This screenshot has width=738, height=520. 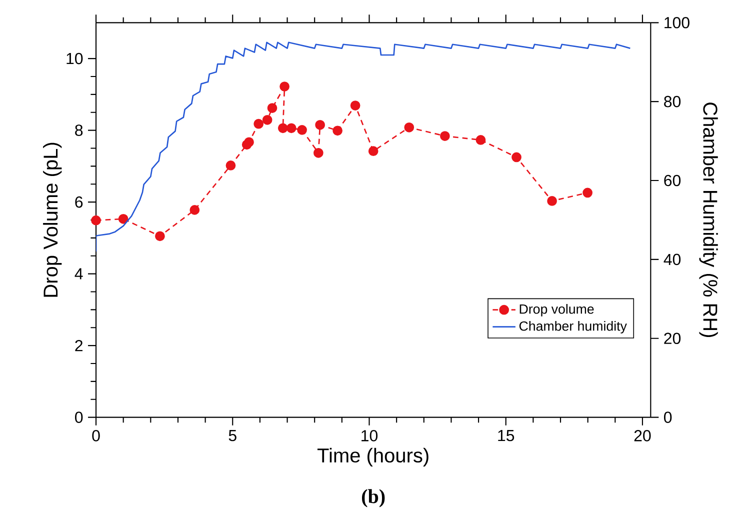 What do you see at coordinates (672, 260) in the screenshot?
I see `y2-tick-label: 40` at bounding box center [672, 260].